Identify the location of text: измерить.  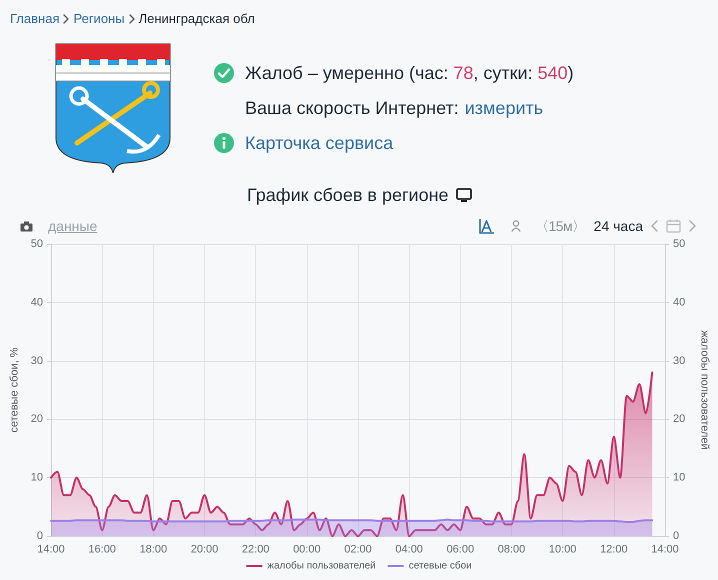
(504, 108).